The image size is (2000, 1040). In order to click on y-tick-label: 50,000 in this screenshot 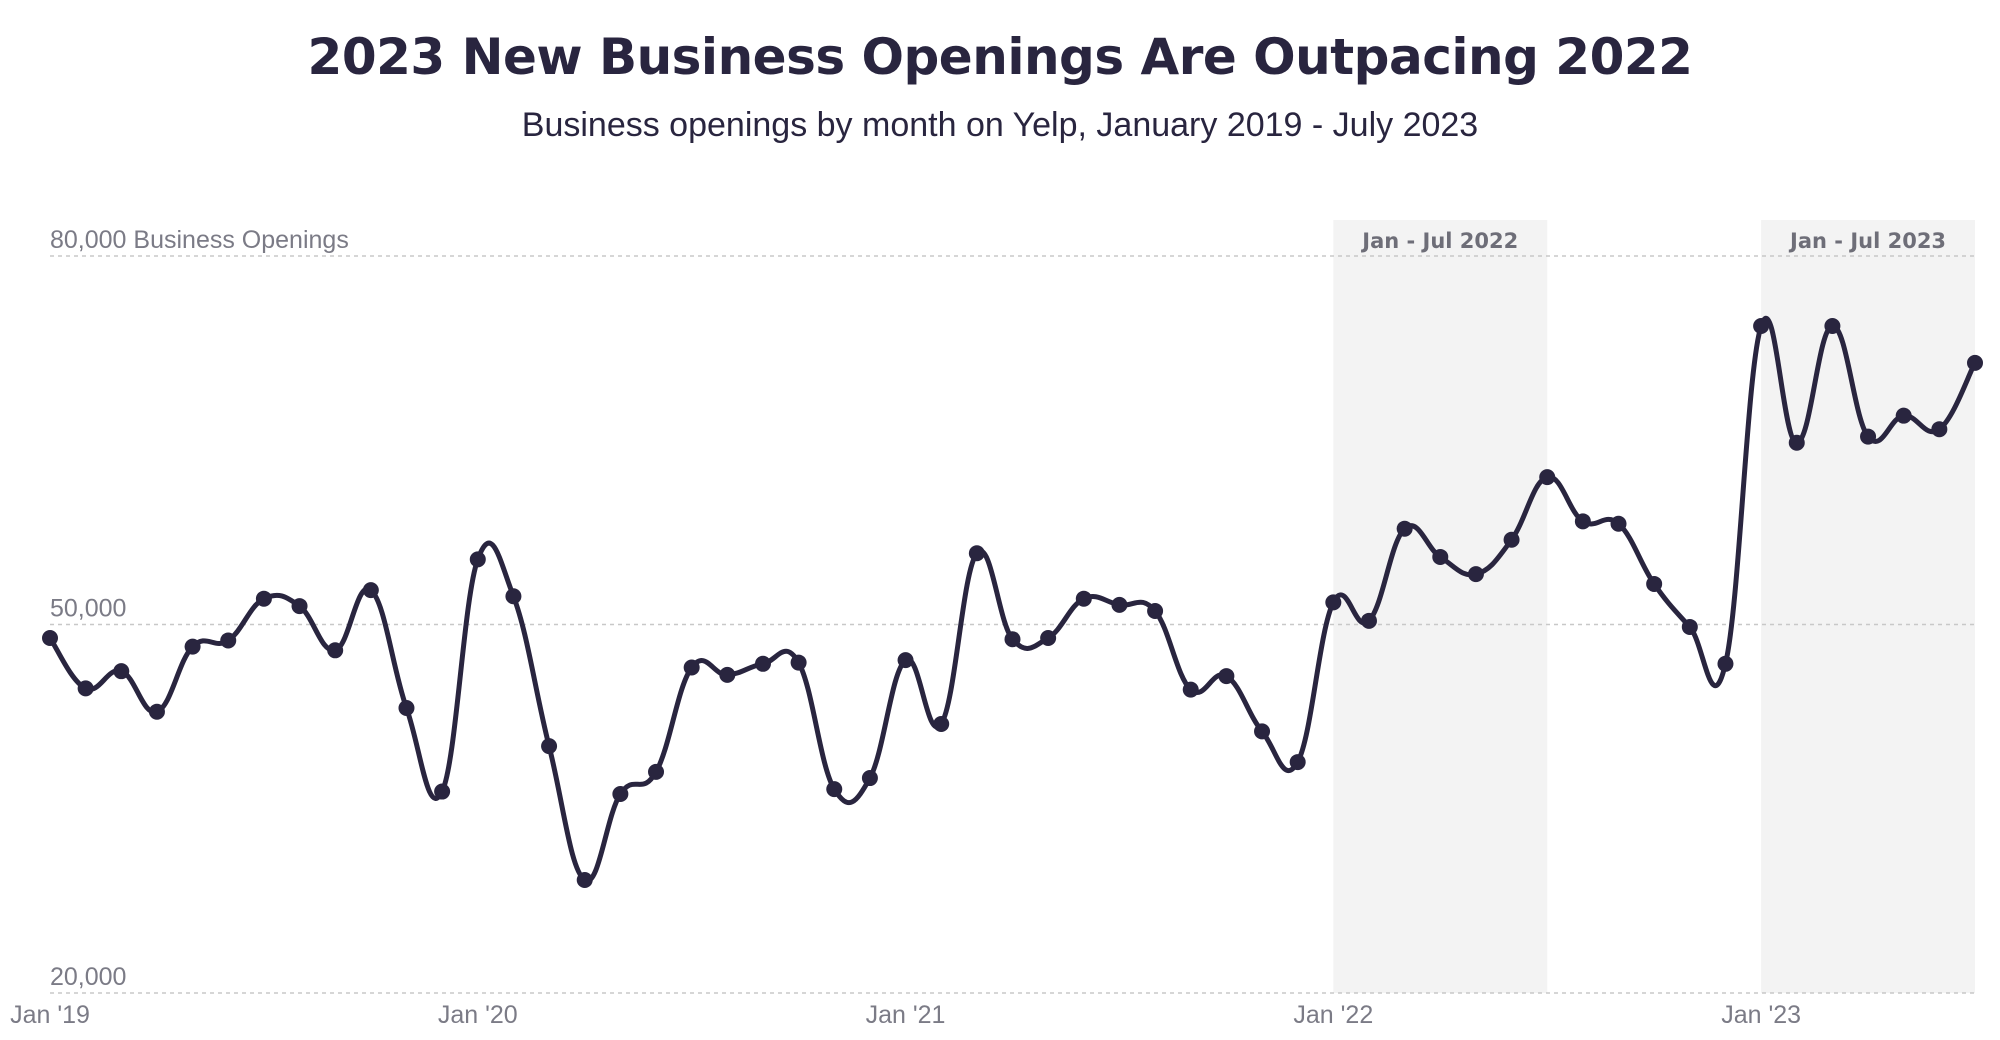, I will do `click(88, 609)`.